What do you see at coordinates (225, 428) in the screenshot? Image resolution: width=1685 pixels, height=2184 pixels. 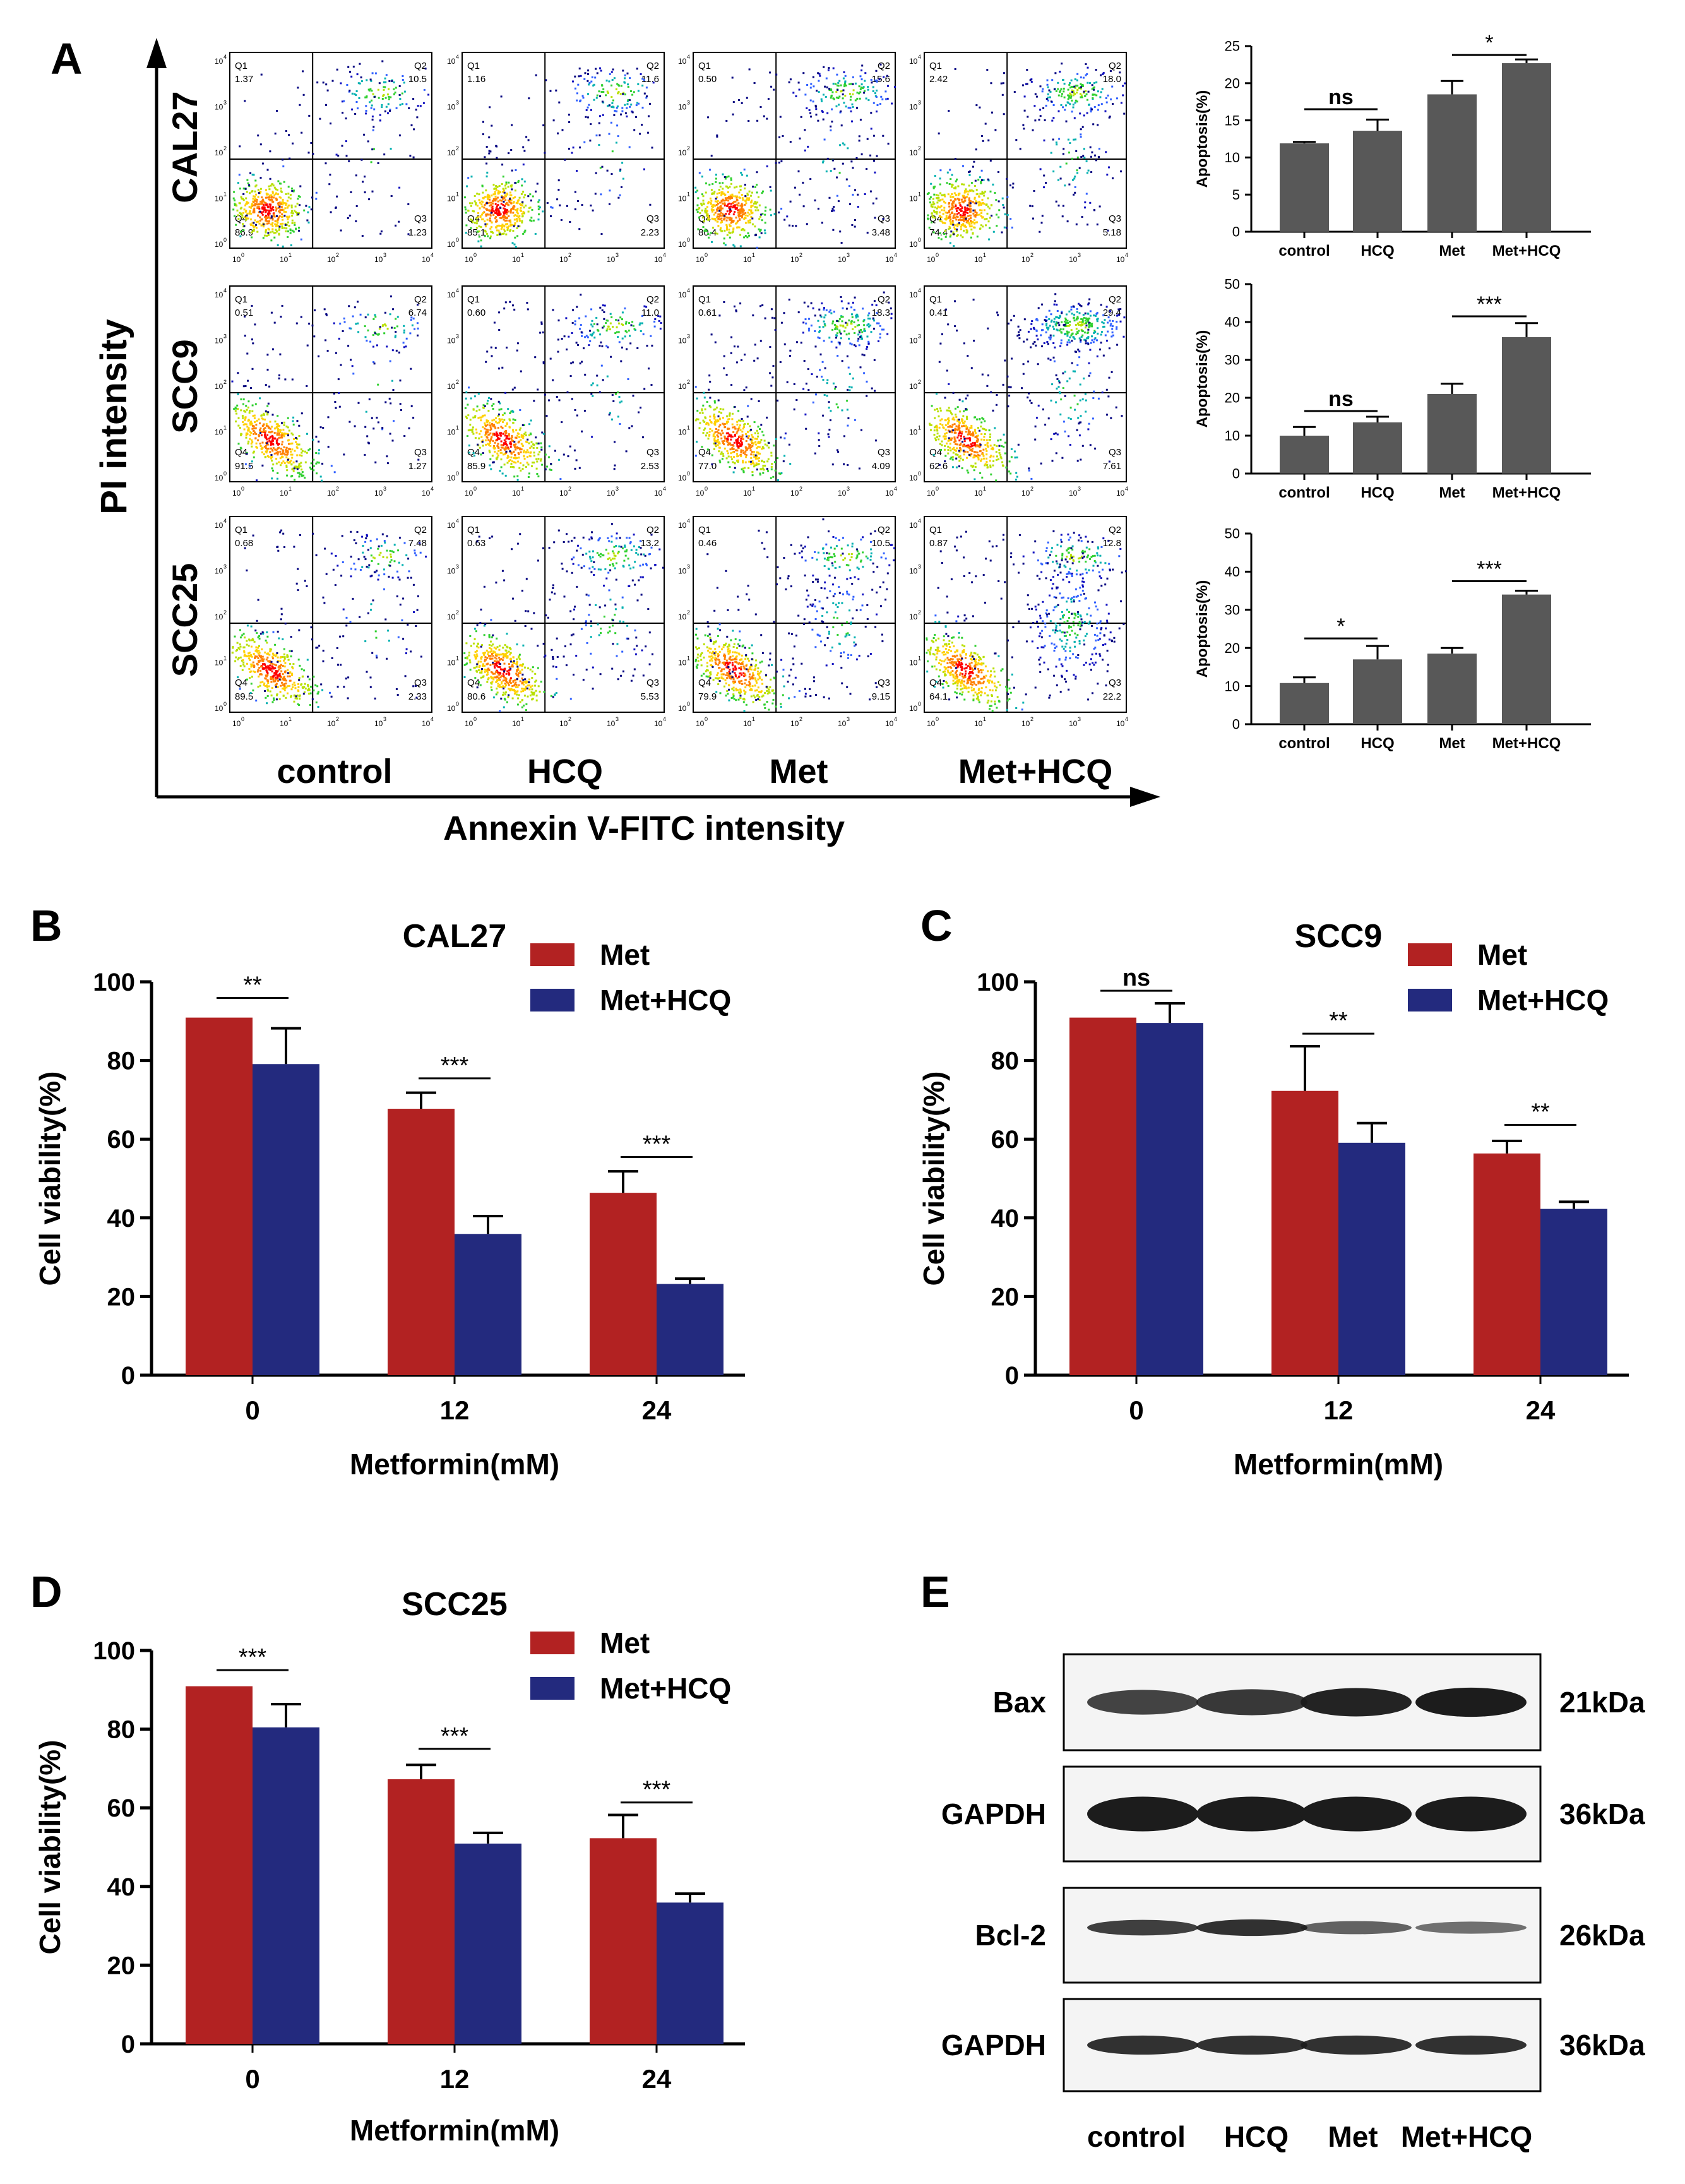 I see `flow-y-tick-exp: 1` at bounding box center [225, 428].